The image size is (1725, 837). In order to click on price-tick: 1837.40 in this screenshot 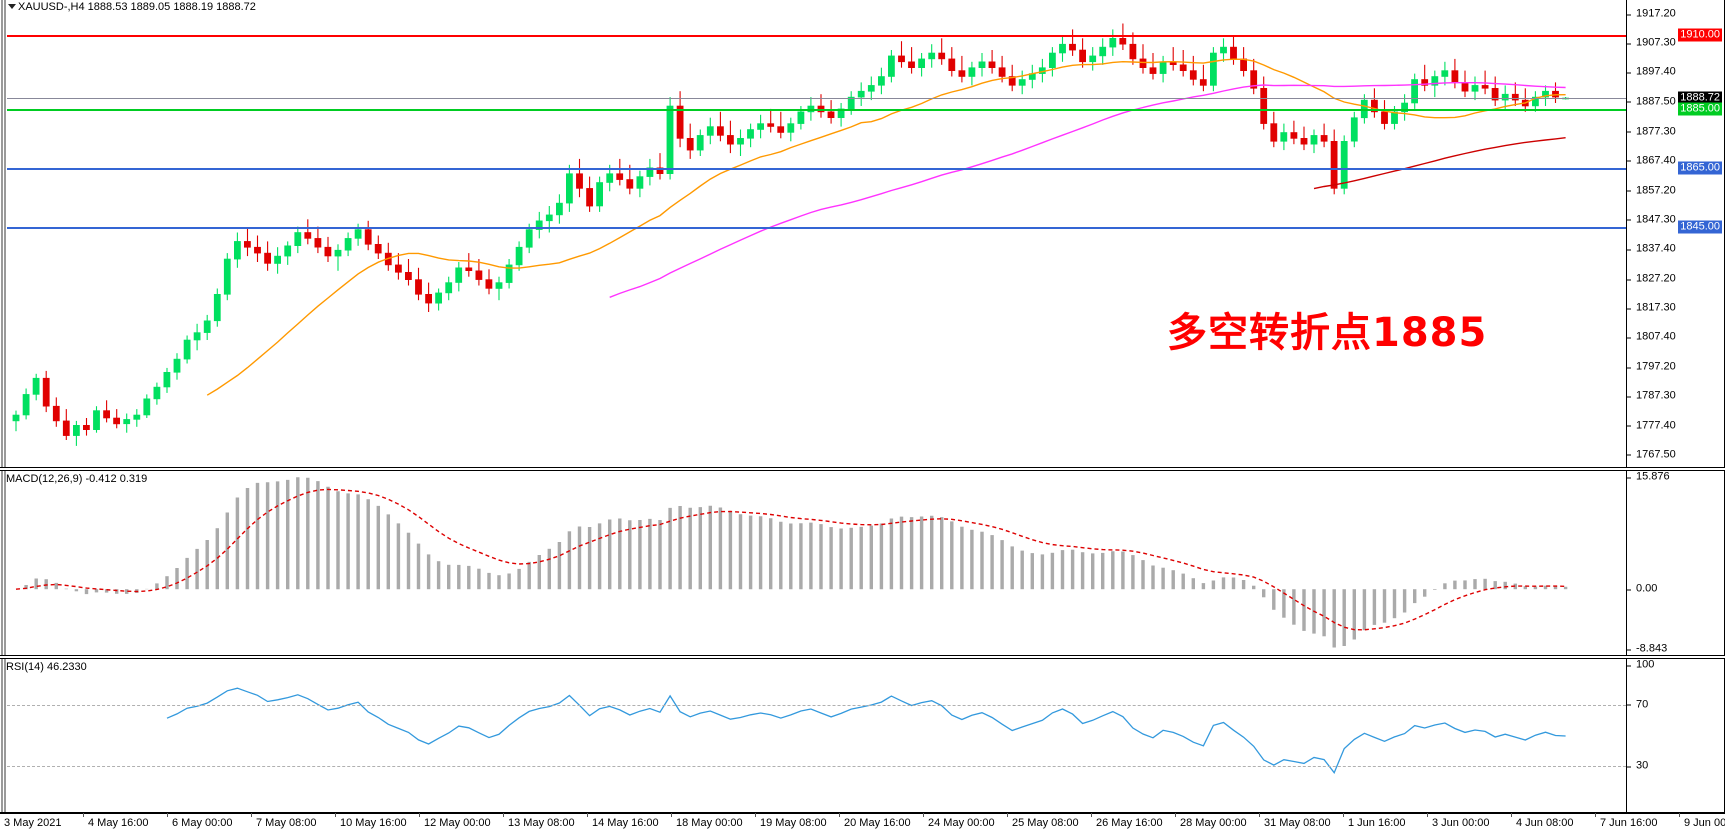, I will do `click(1651, 249)`.